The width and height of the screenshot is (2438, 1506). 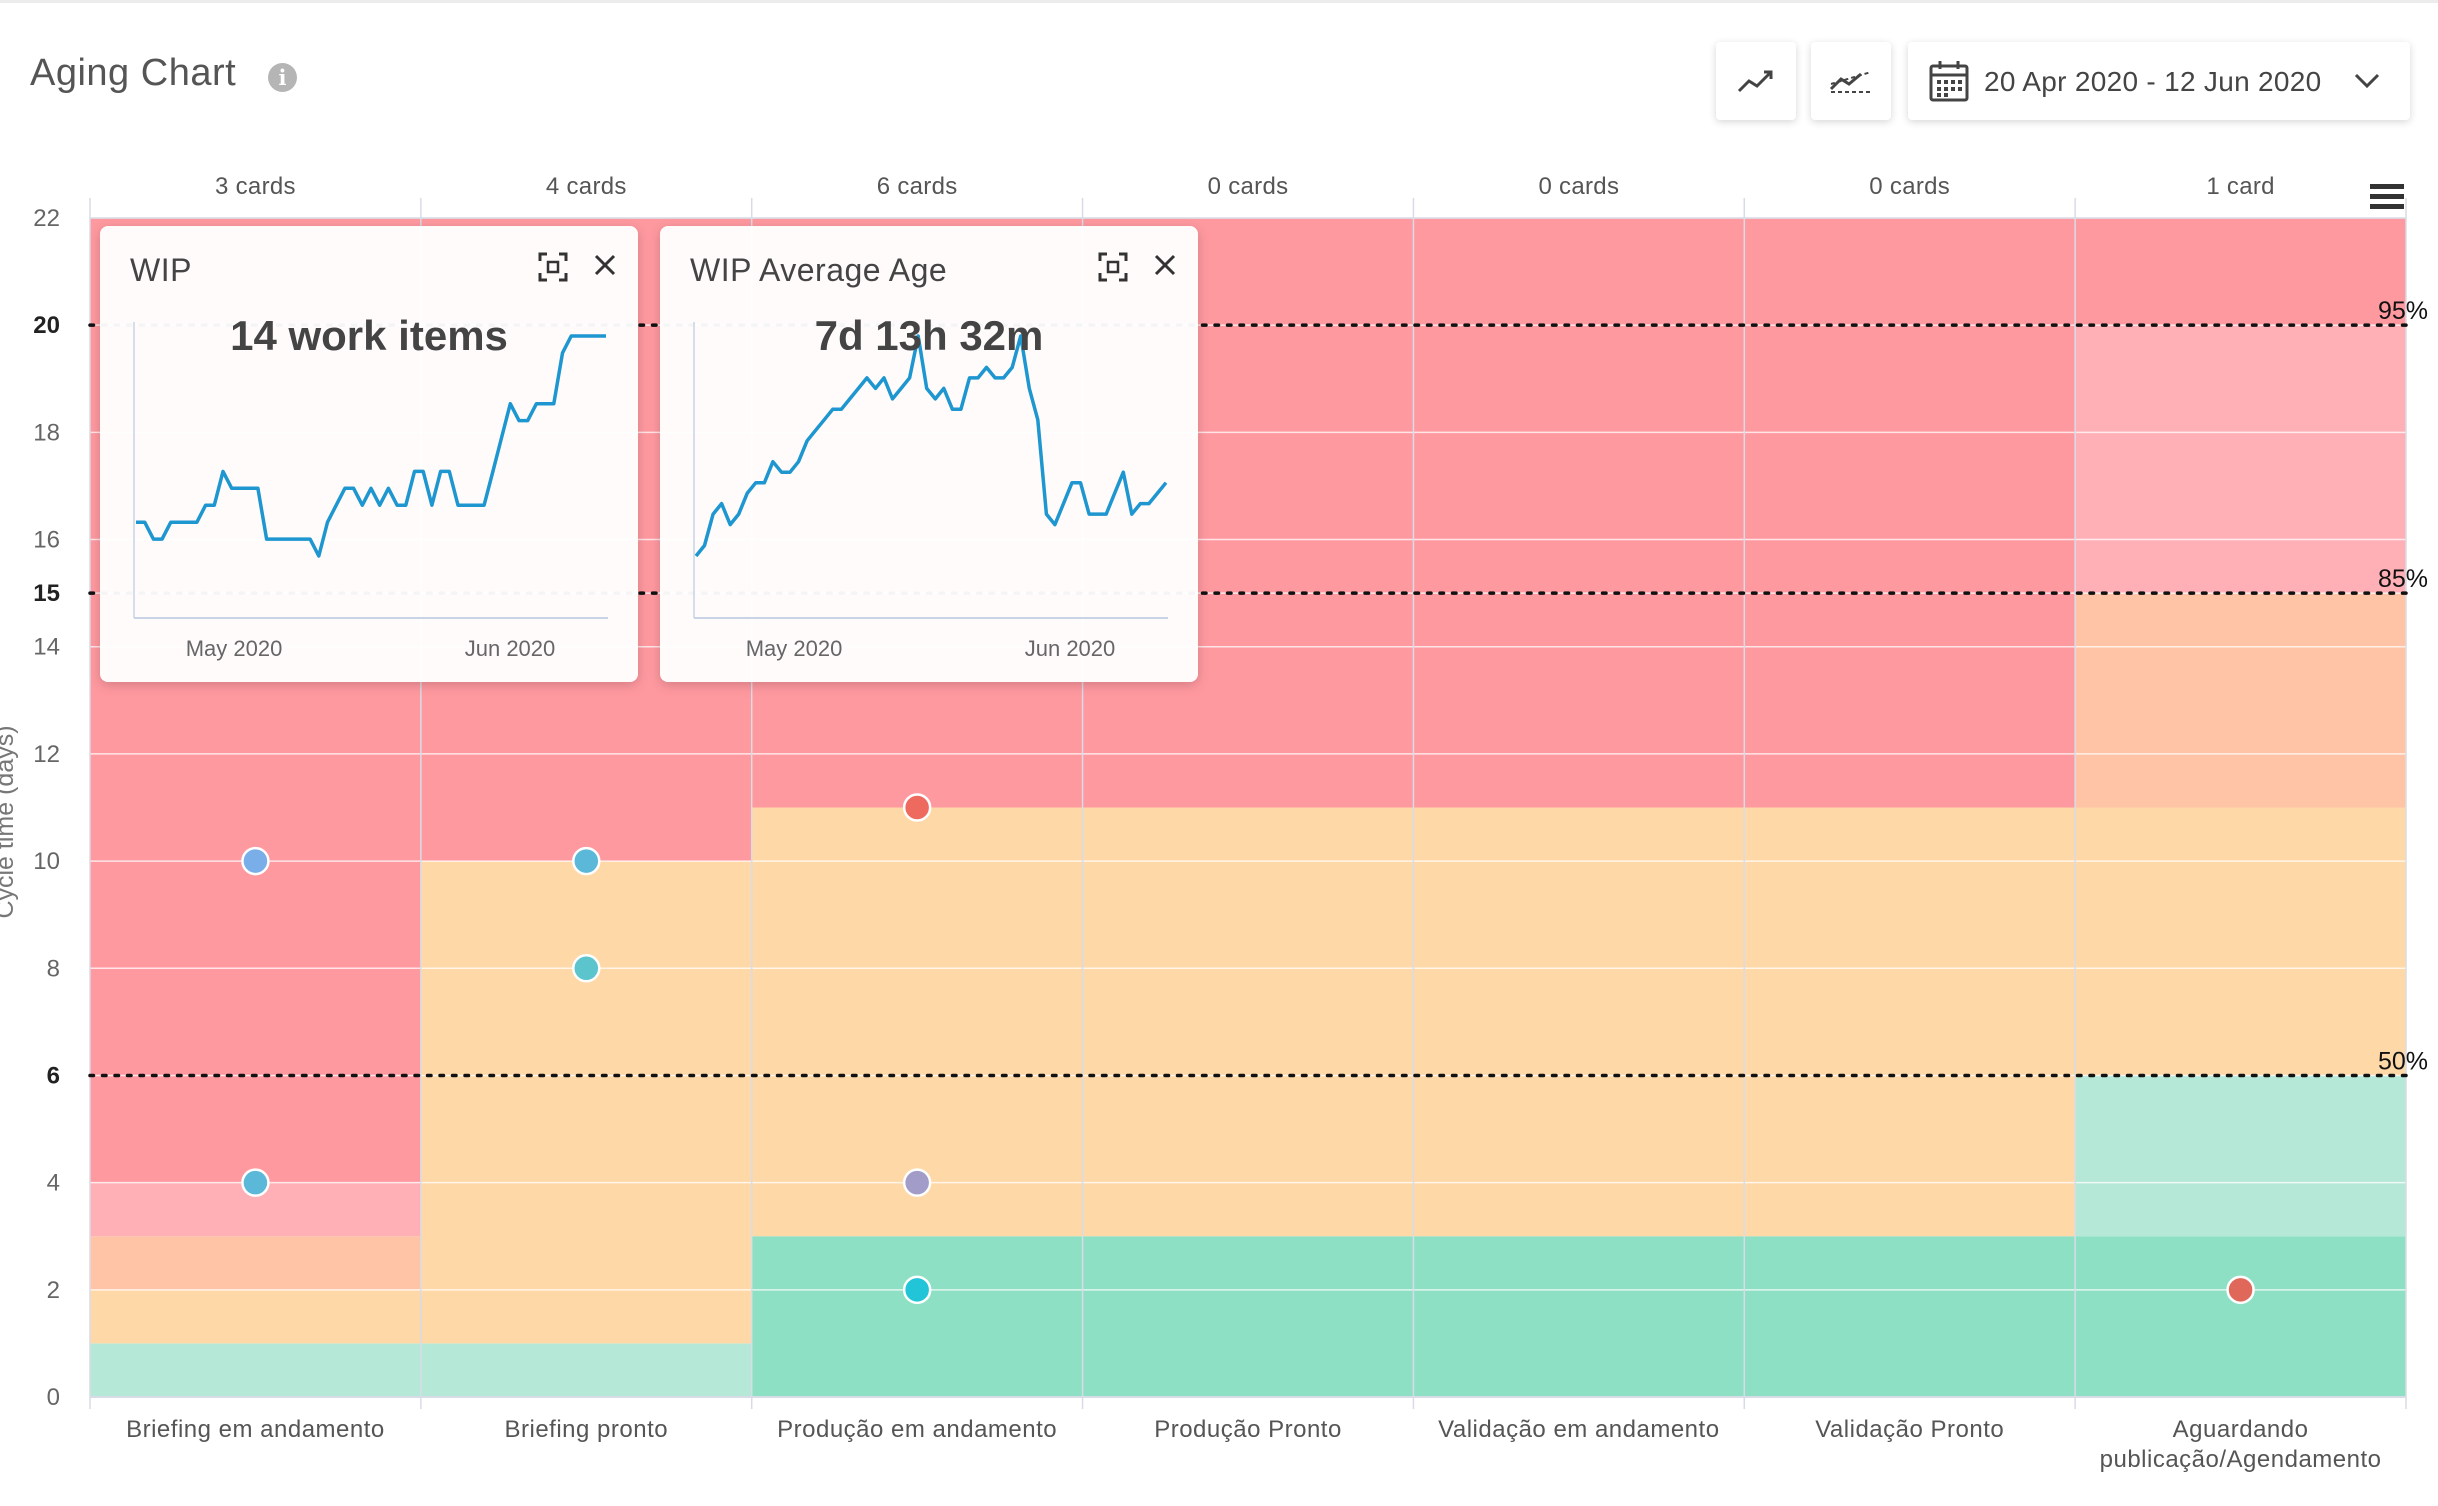 I want to click on card-count-label: 1 card, so click(x=2240, y=186).